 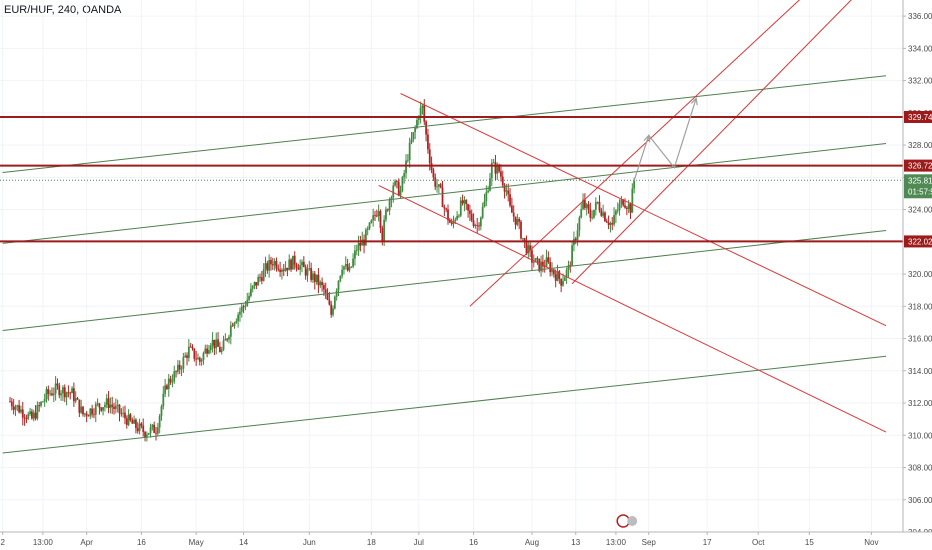 I want to click on time-axis-bg, so click(x=466, y=541).